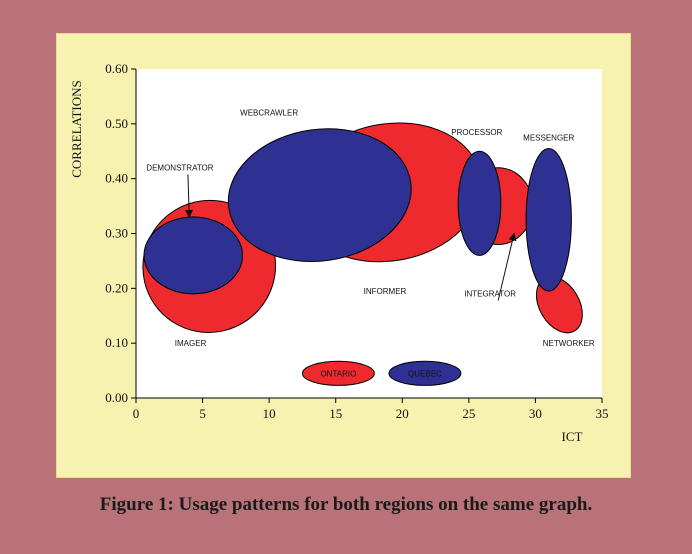 The image size is (692, 554). What do you see at coordinates (476, 132) in the screenshot?
I see `annotation-label: PROCESSOR` at bounding box center [476, 132].